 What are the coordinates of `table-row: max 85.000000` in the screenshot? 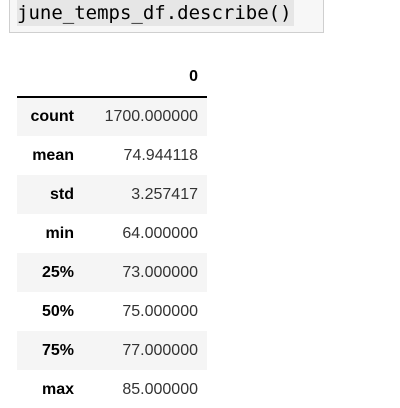 It's located at (112, 389).